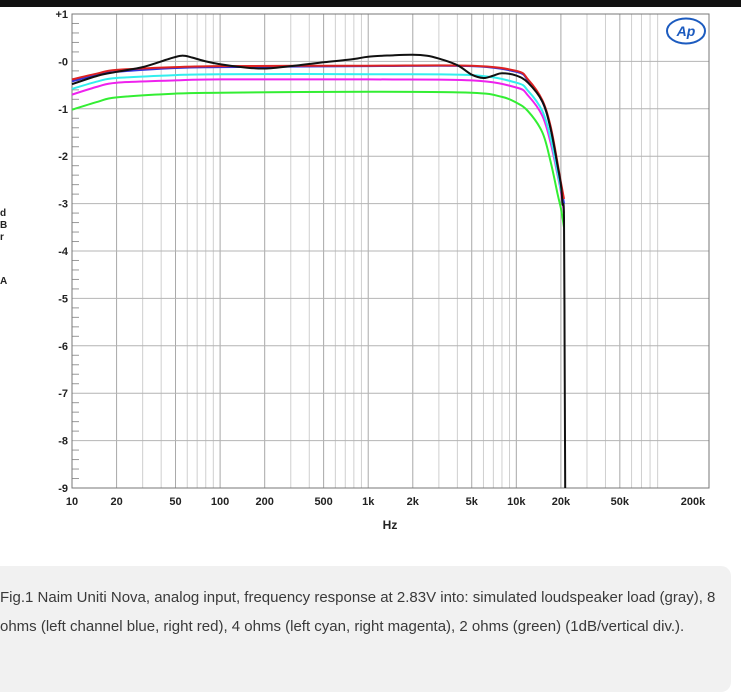  Describe the element at coordinates (4, 225) in the screenshot. I see `y-axis-label-char-2: B` at that location.